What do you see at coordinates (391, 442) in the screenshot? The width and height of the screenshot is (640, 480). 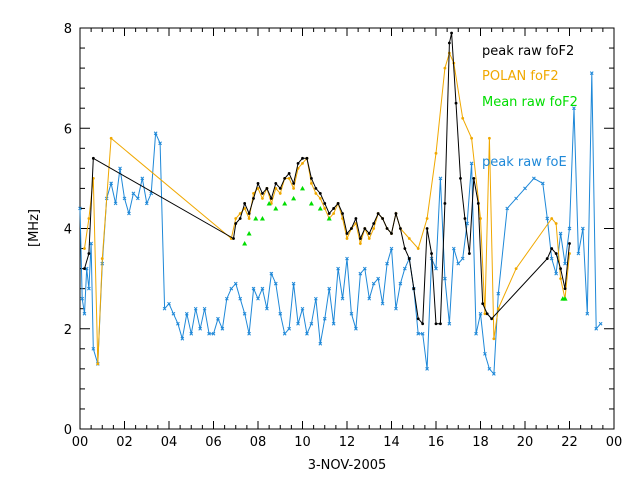 I see `x-tick-label: 14` at bounding box center [391, 442].